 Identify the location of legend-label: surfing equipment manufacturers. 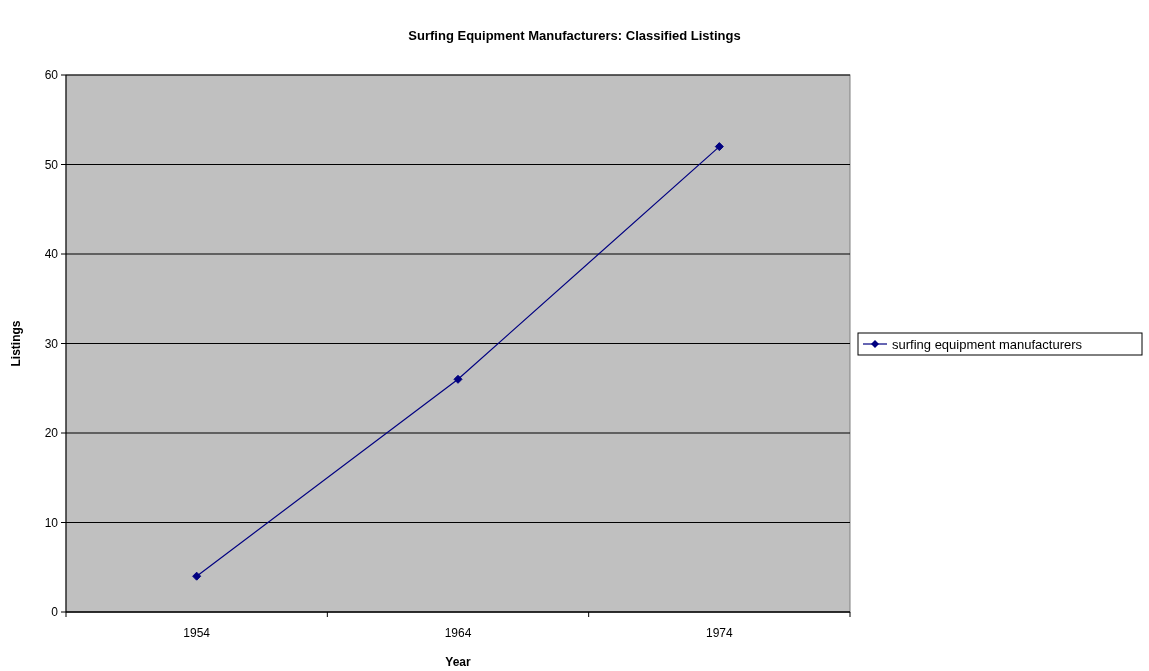
(987, 344).